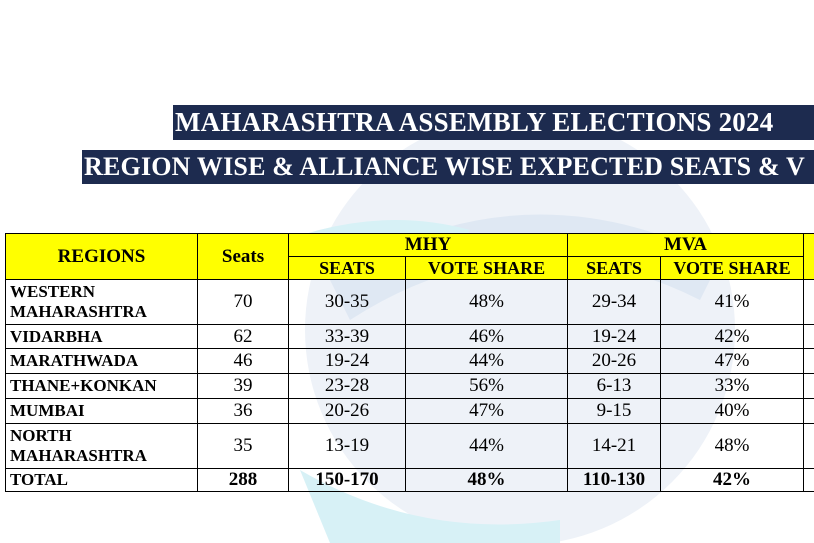  I want to click on table-row: THANE+KONKAN 39 23-28 56% 6-13 33%, so click(409, 386).